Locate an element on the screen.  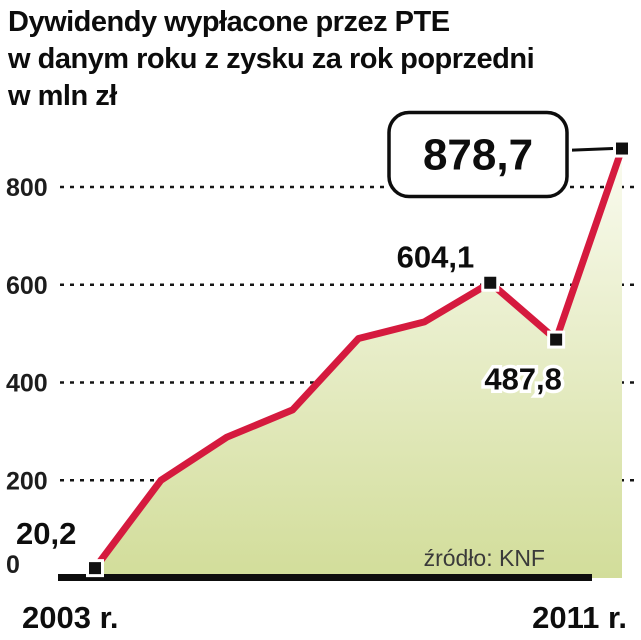
x-axis-label-left: 2003 r. is located at coordinates (70, 617).